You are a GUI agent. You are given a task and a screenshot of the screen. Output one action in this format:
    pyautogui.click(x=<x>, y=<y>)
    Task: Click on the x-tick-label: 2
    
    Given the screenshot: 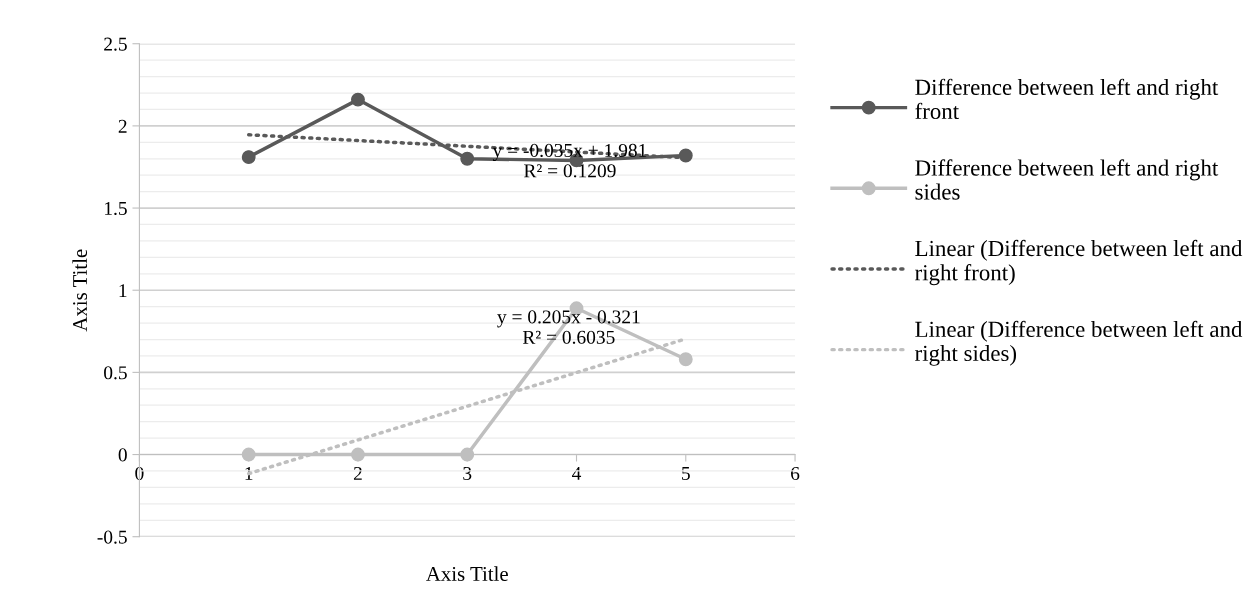 What is the action you would take?
    pyautogui.click(x=357, y=473)
    